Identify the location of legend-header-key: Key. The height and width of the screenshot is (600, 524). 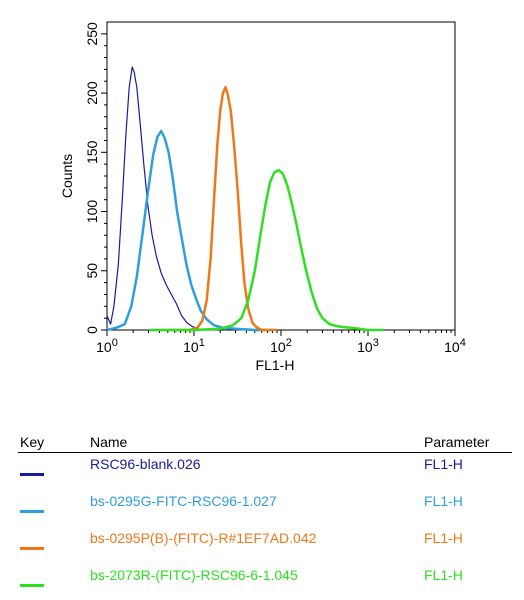
(32, 442).